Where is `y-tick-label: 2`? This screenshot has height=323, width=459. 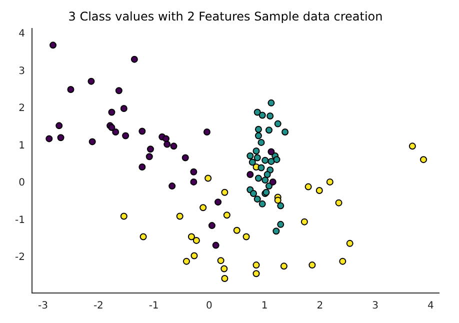 y-tick-label: 2 is located at coordinates (21, 108).